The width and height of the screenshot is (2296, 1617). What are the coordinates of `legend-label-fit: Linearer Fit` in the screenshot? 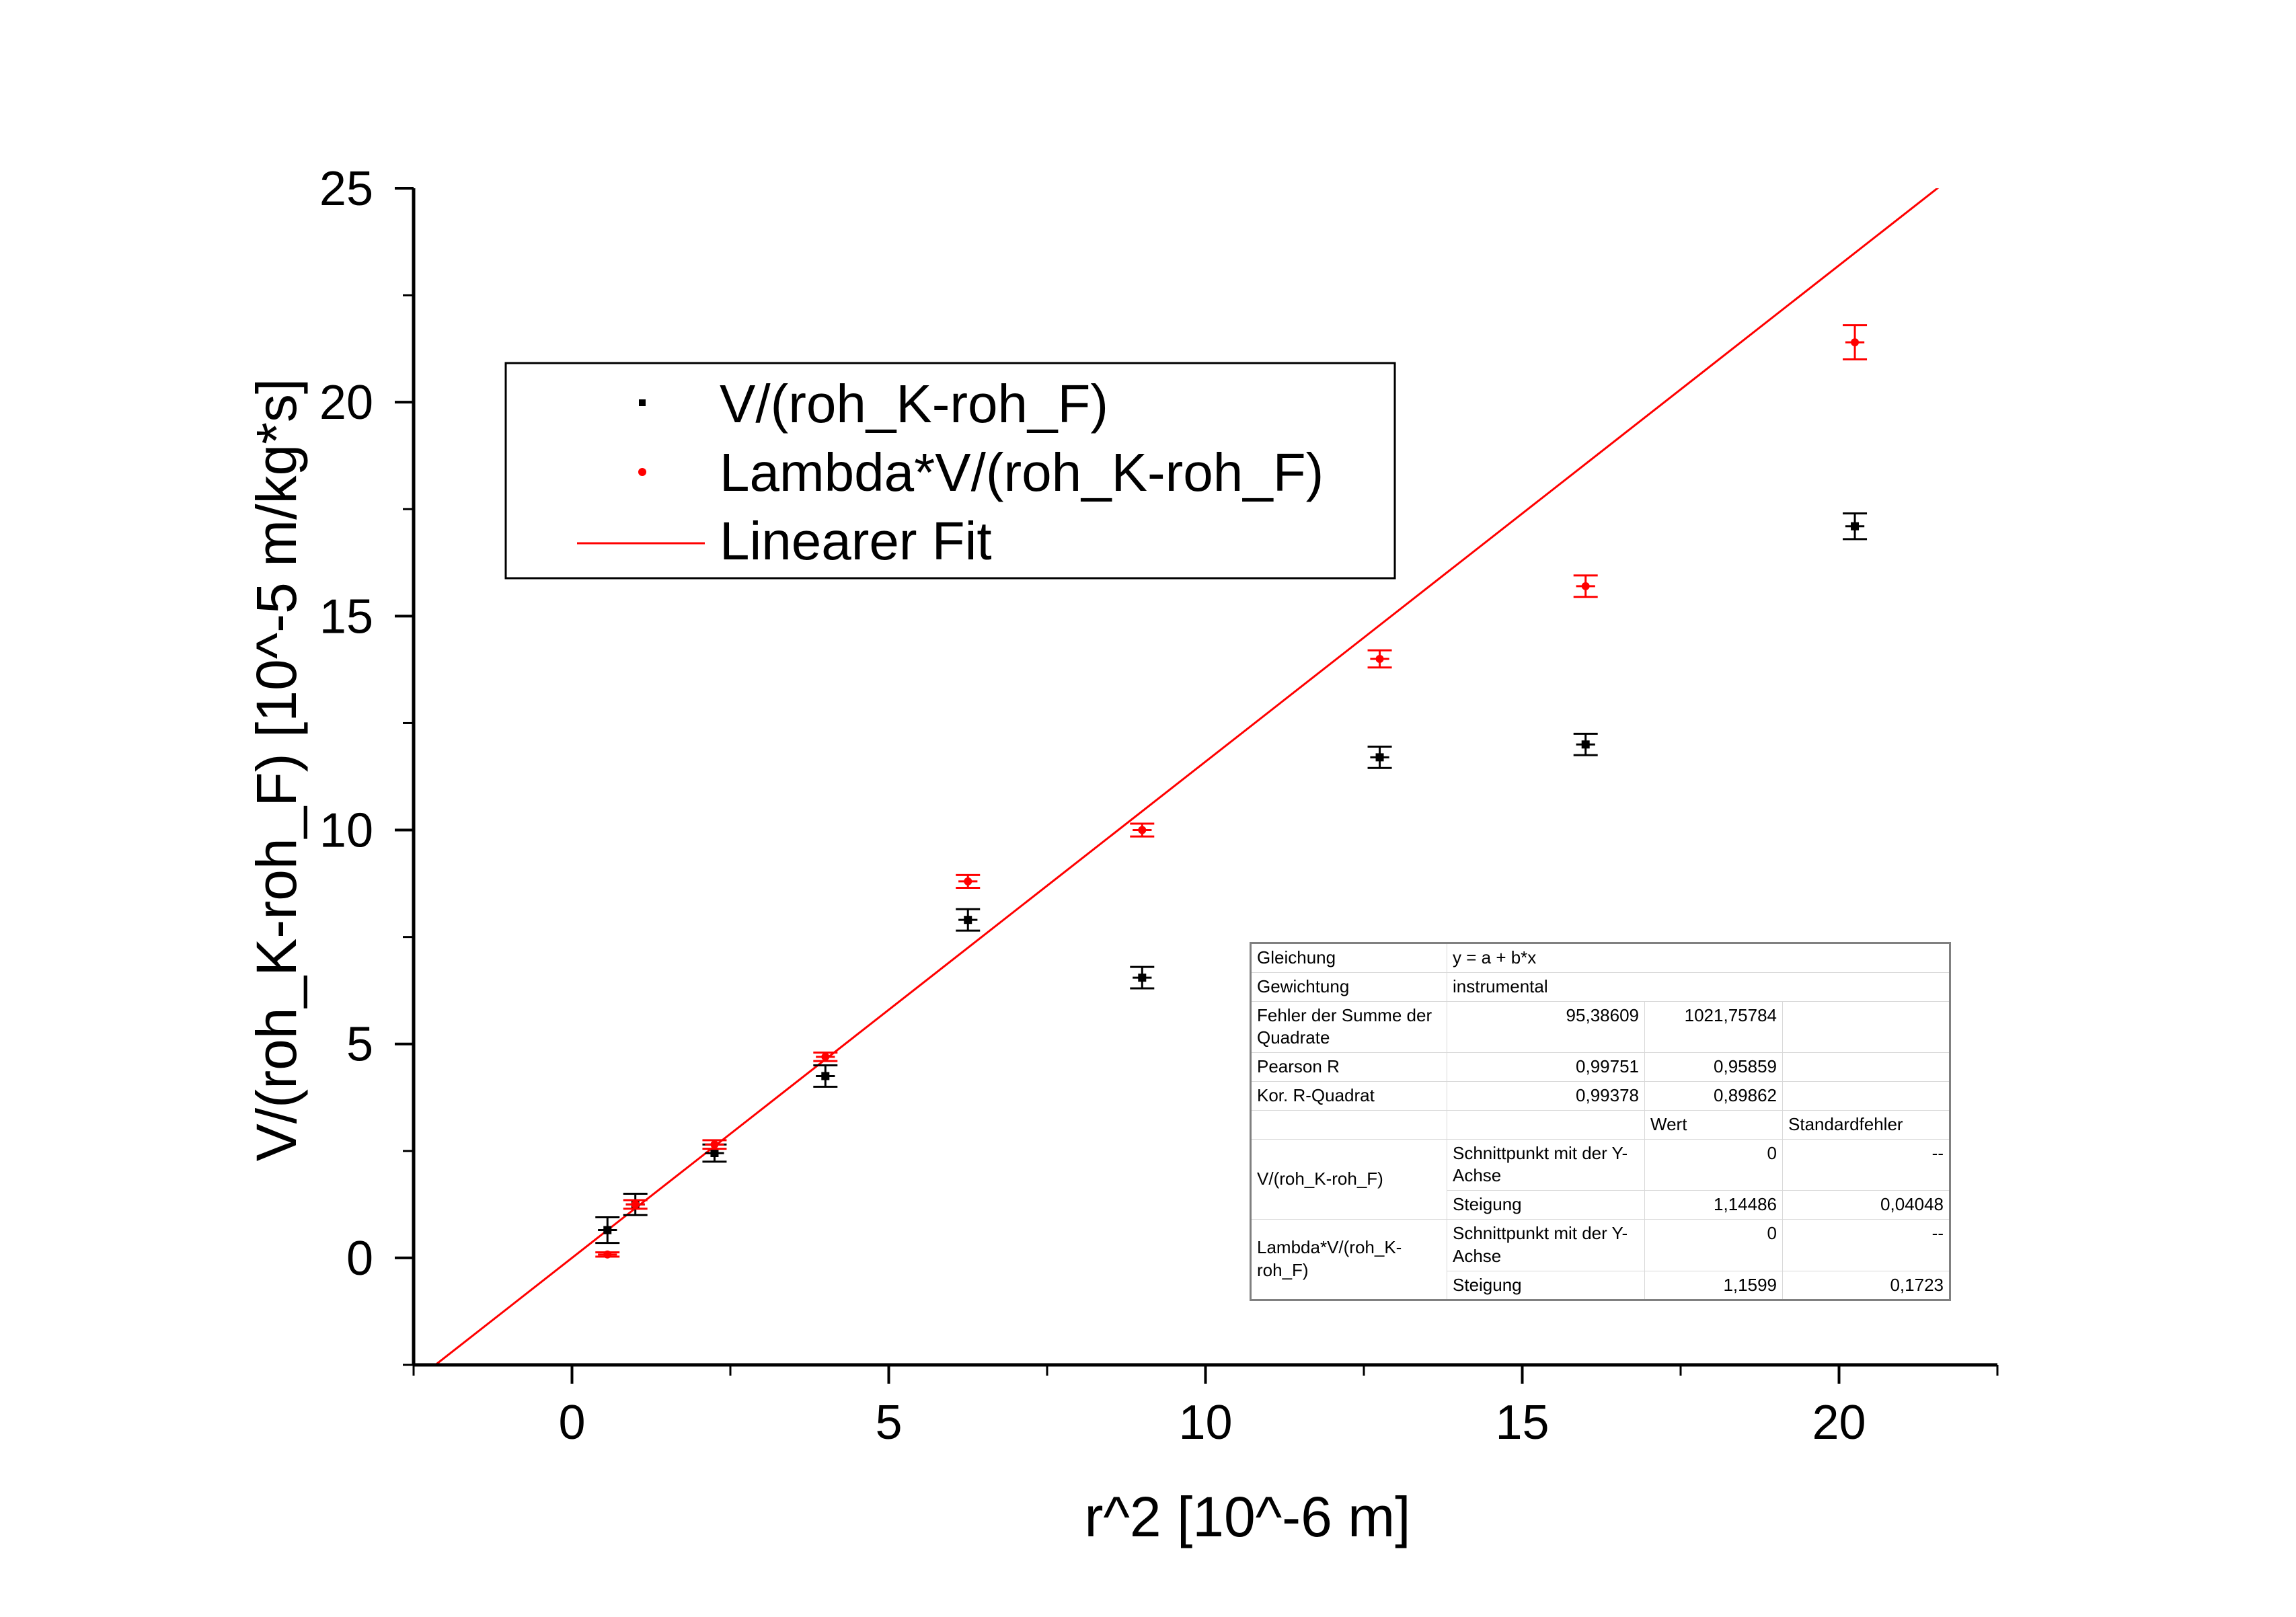 It's located at (856, 541).